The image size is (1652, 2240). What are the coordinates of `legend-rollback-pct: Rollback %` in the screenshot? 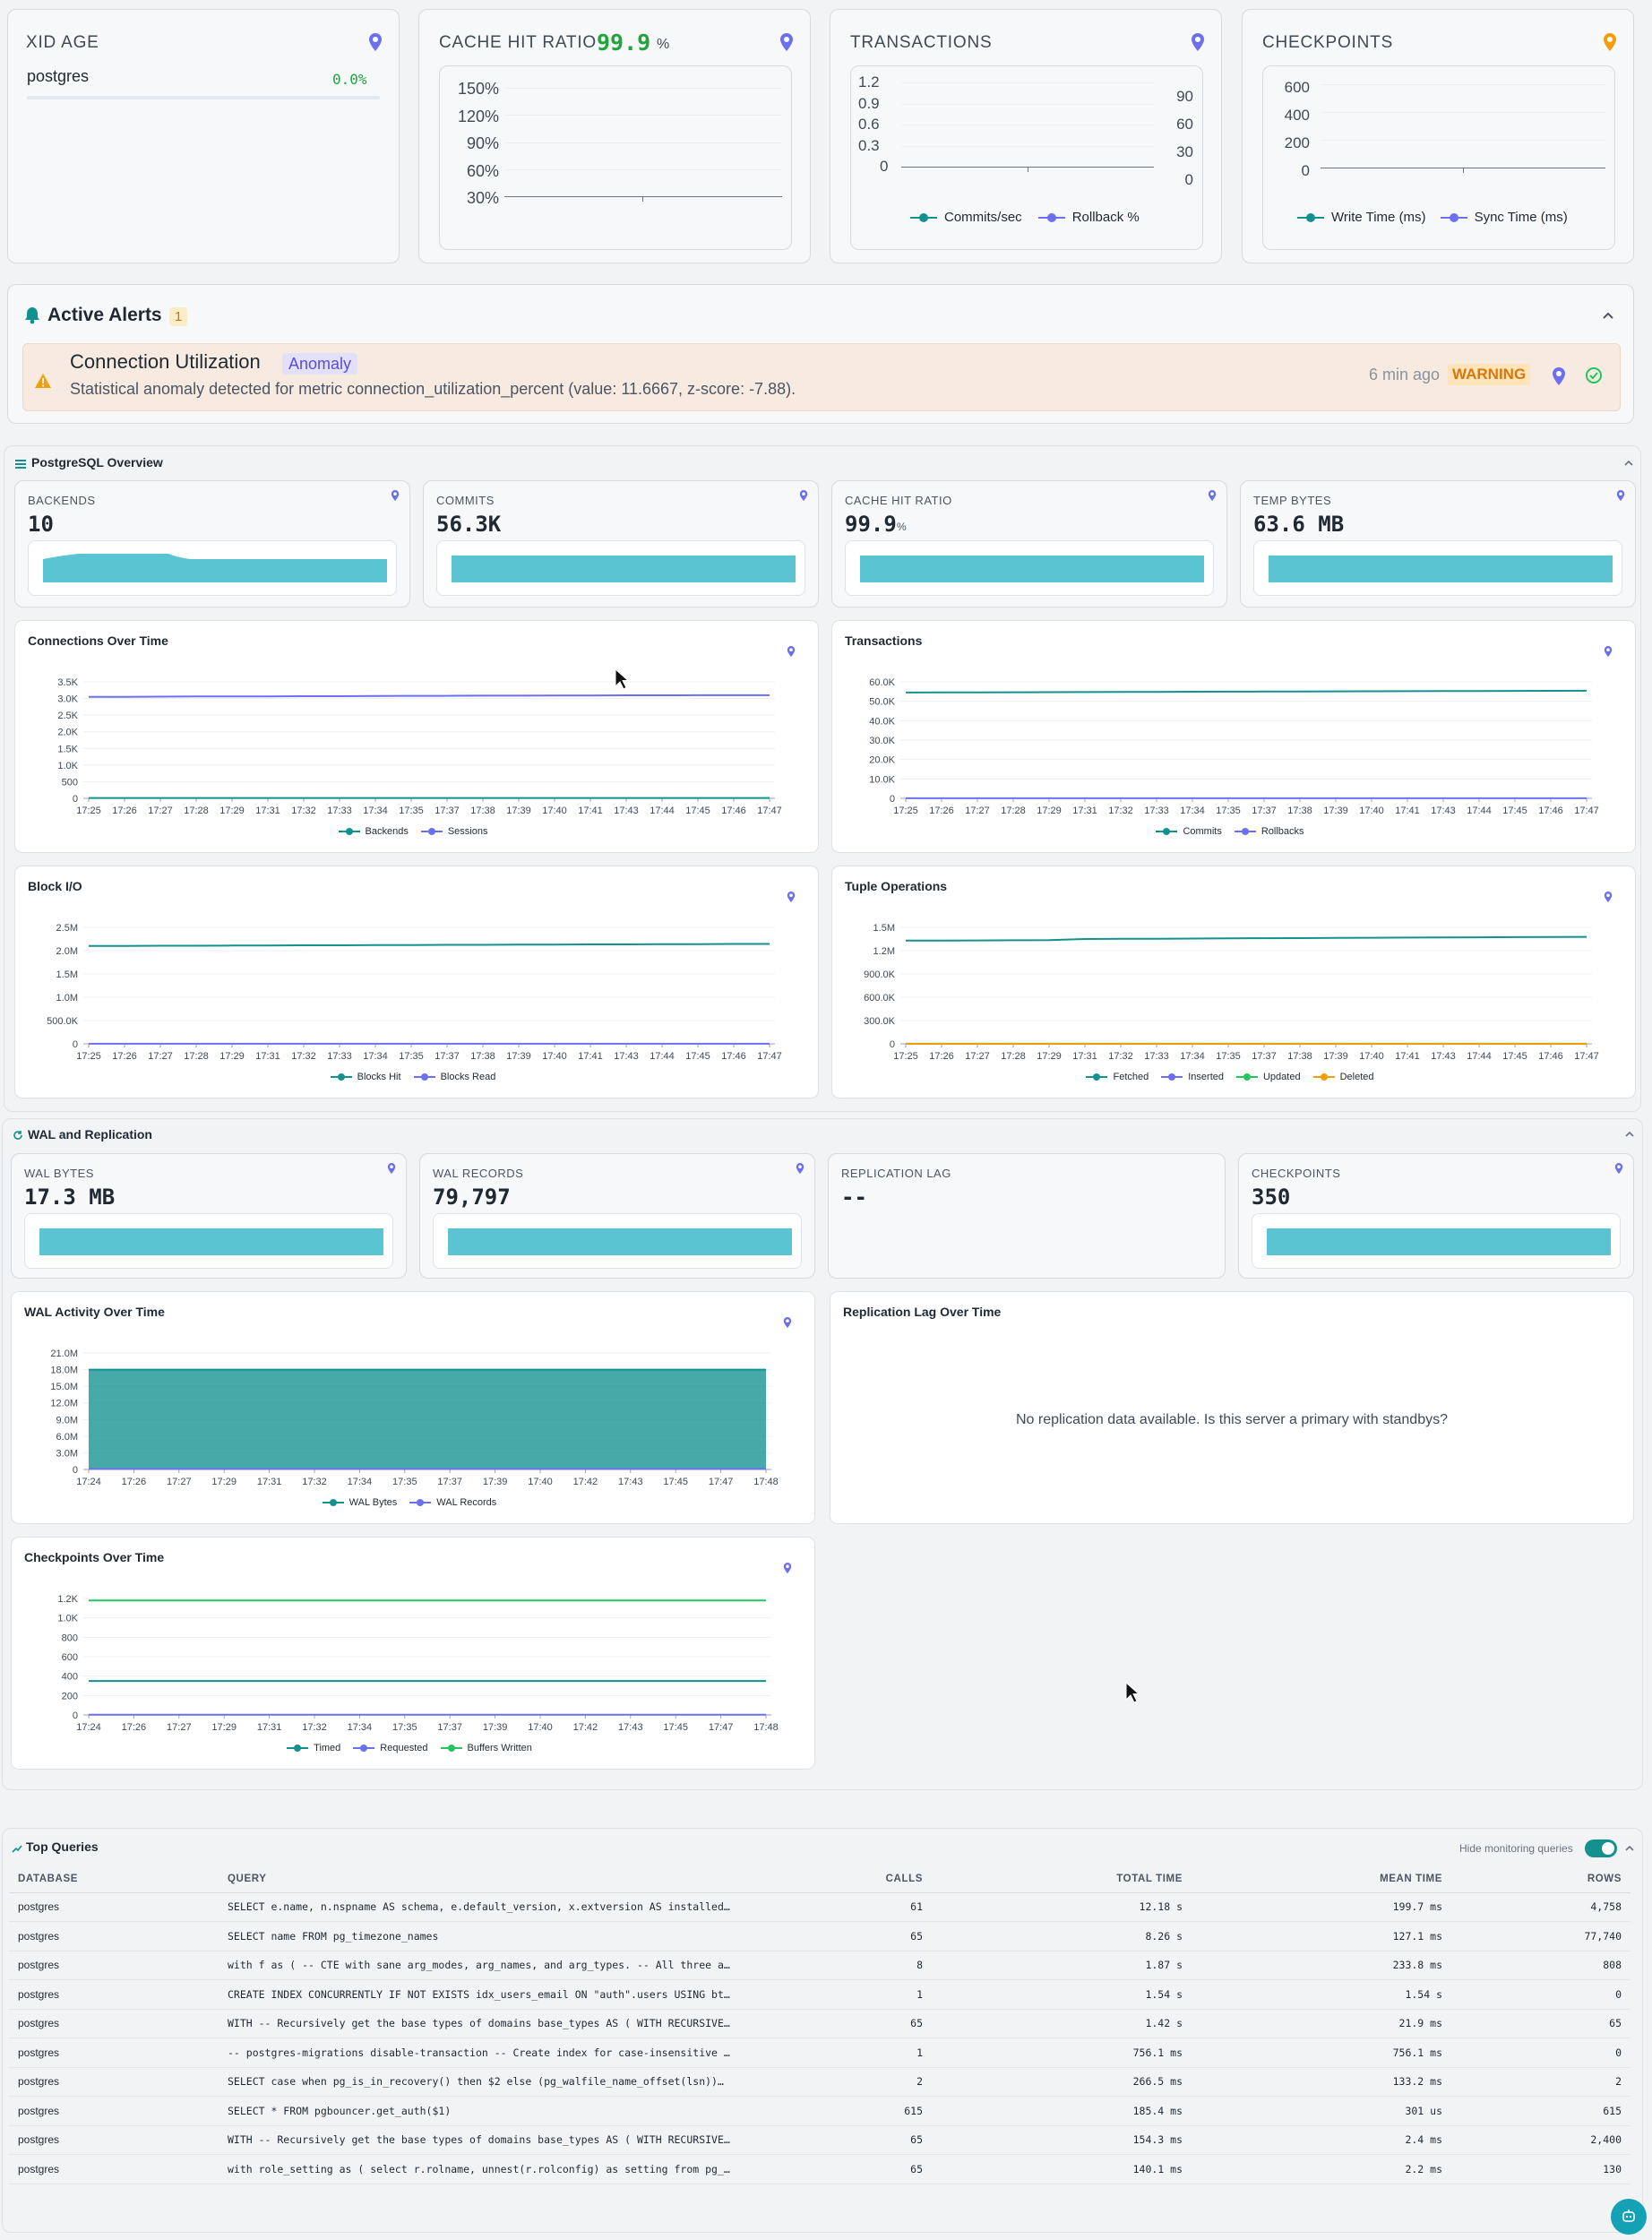 It's located at (1105, 217).